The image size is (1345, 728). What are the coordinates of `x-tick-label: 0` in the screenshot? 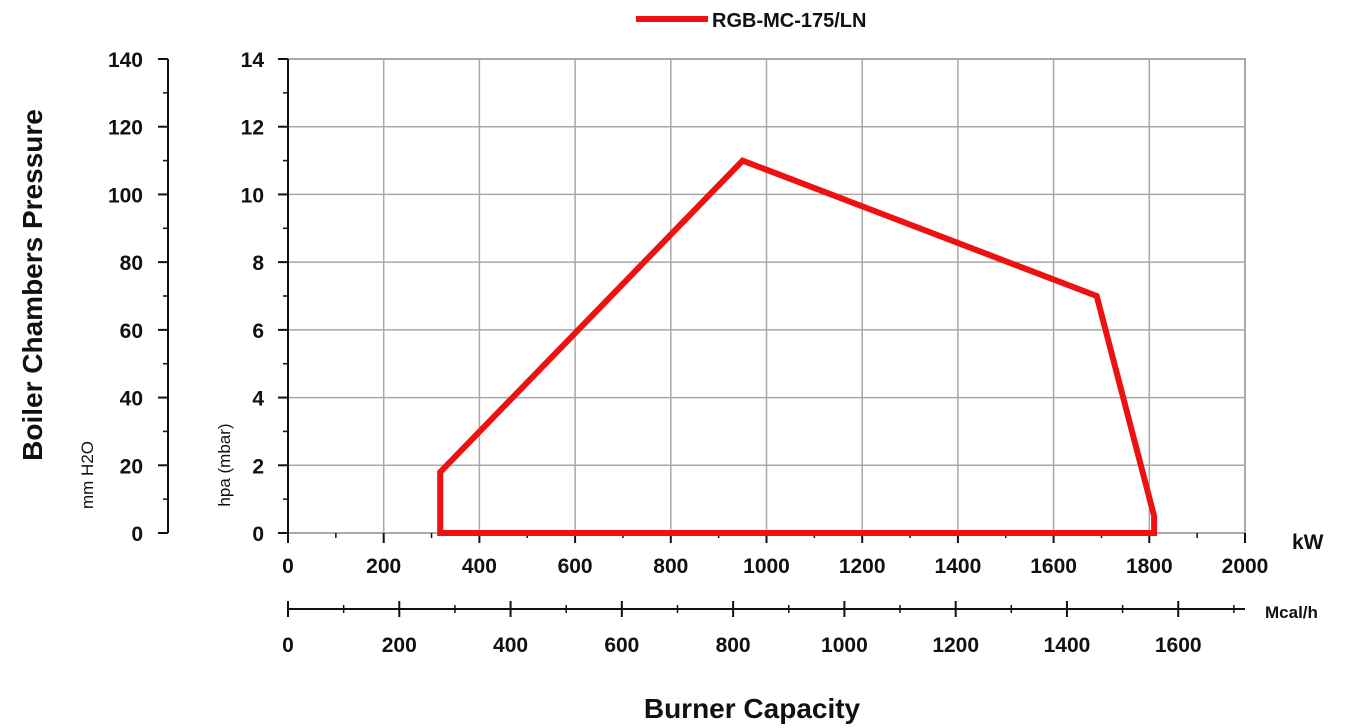 It's located at (288, 566).